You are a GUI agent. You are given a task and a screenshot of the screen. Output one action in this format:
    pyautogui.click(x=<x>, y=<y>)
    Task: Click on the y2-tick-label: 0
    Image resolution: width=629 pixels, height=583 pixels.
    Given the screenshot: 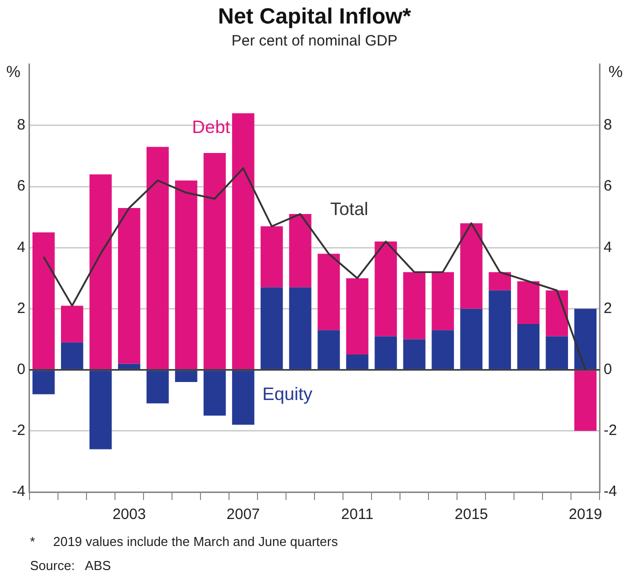 What is the action you would take?
    pyautogui.click(x=608, y=369)
    